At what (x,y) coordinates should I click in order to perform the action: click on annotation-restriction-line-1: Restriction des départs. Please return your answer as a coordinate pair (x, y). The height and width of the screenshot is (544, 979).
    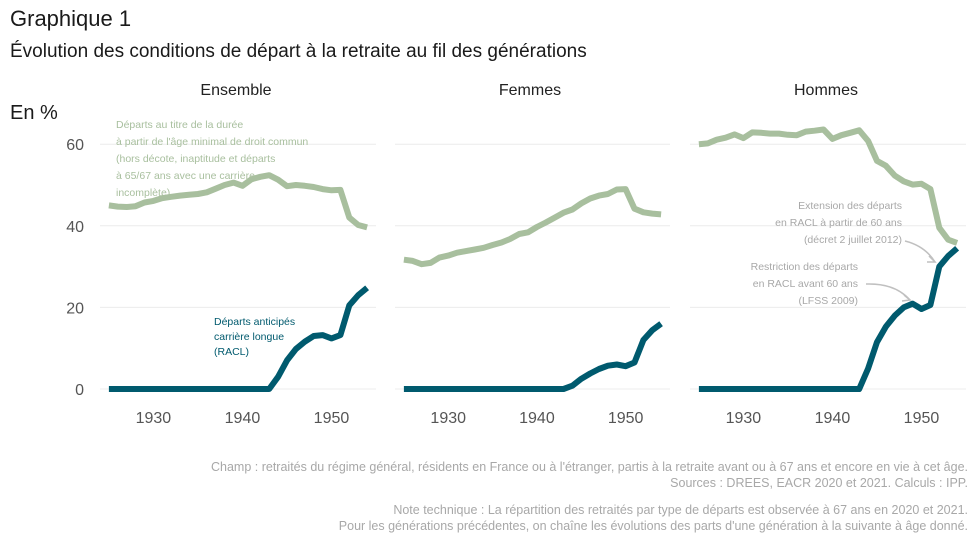
    Looking at the image, I should click on (804, 267).